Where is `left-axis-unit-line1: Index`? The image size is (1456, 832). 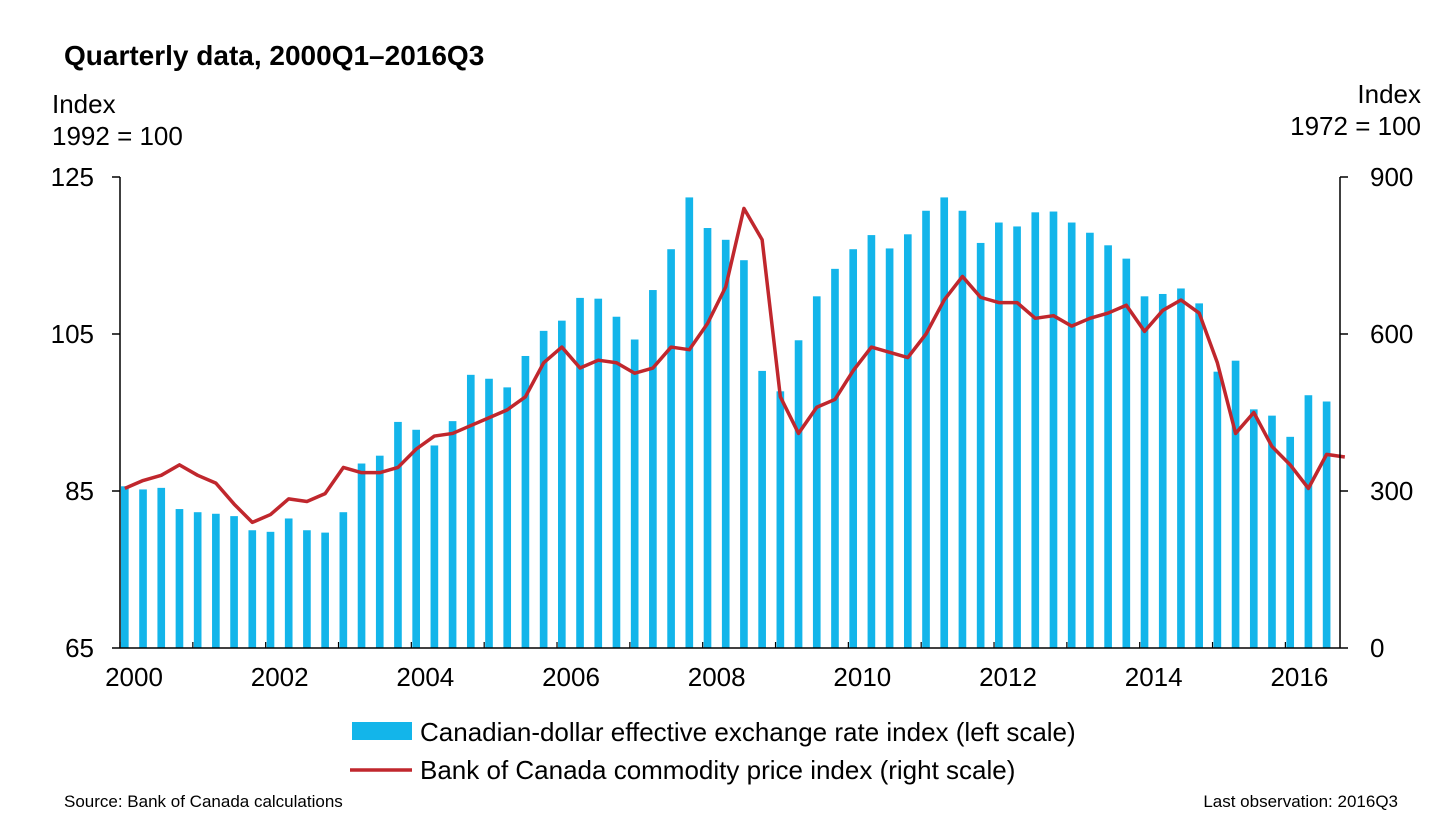 left-axis-unit-line1: Index is located at coordinates (84, 104).